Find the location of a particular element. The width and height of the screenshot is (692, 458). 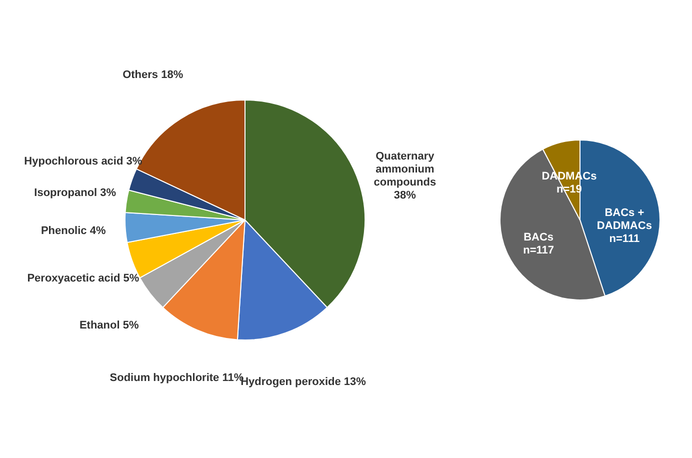

slice-label: Isopropanol 3% is located at coordinates (75, 193).